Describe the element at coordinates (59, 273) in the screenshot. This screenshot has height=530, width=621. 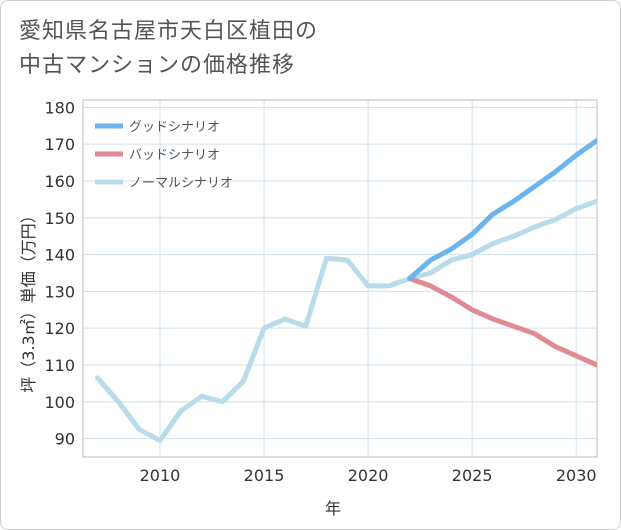
I see `y-tick-labels: 90 100 110 120 130 140 150 160 170 180` at that location.